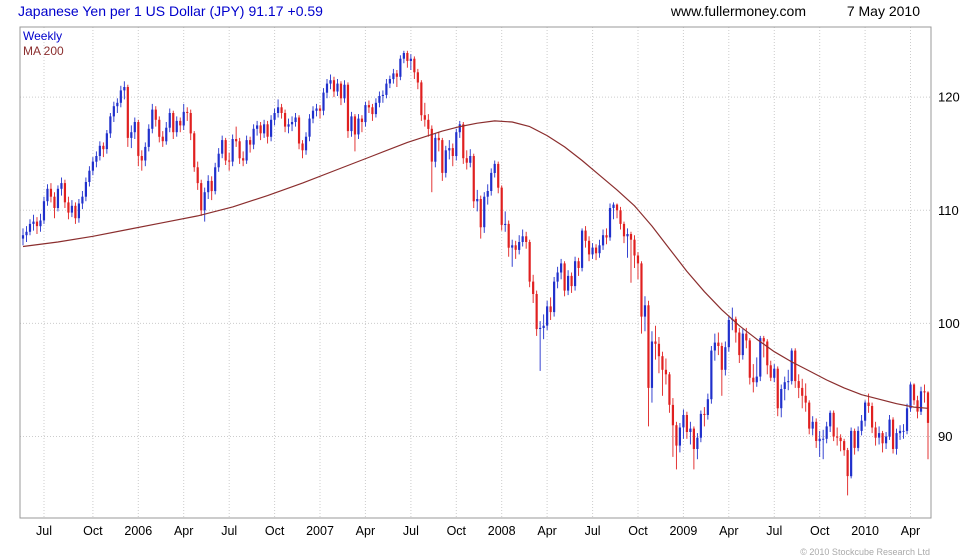 The image size is (980, 560). I want to click on website-link: www.fullermoney.com, so click(738, 11).